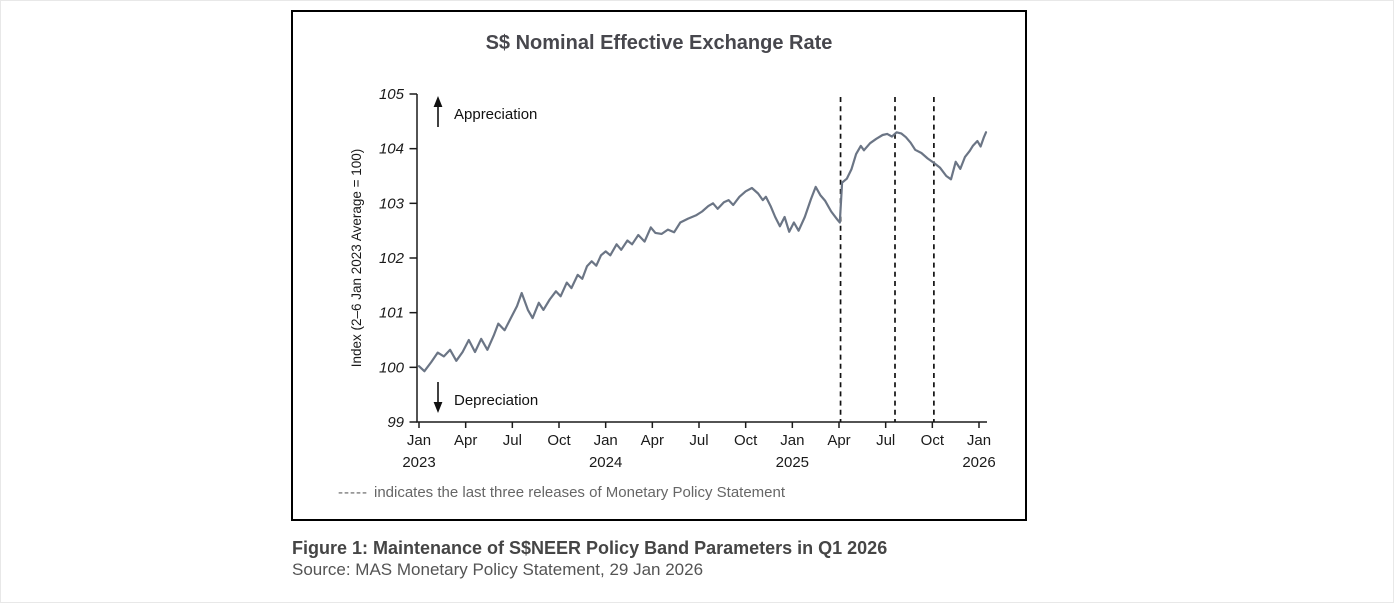 This screenshot has height=603, width=1394. What do you see at coordinates (659, 43) in the screenshot?
I see `chart-title: S$ Nominal Effective Exchange Rate` at bounding box center [659, 43].